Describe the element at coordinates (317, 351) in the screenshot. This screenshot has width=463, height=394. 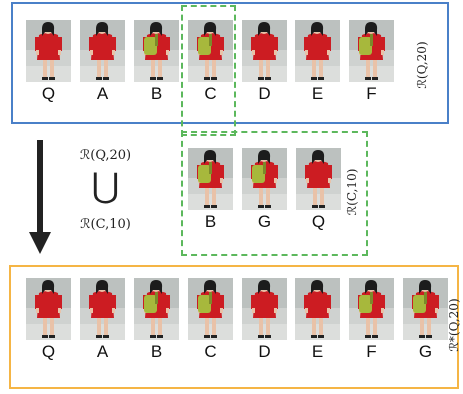
I see `bottom-row-image-label: E` at that location.